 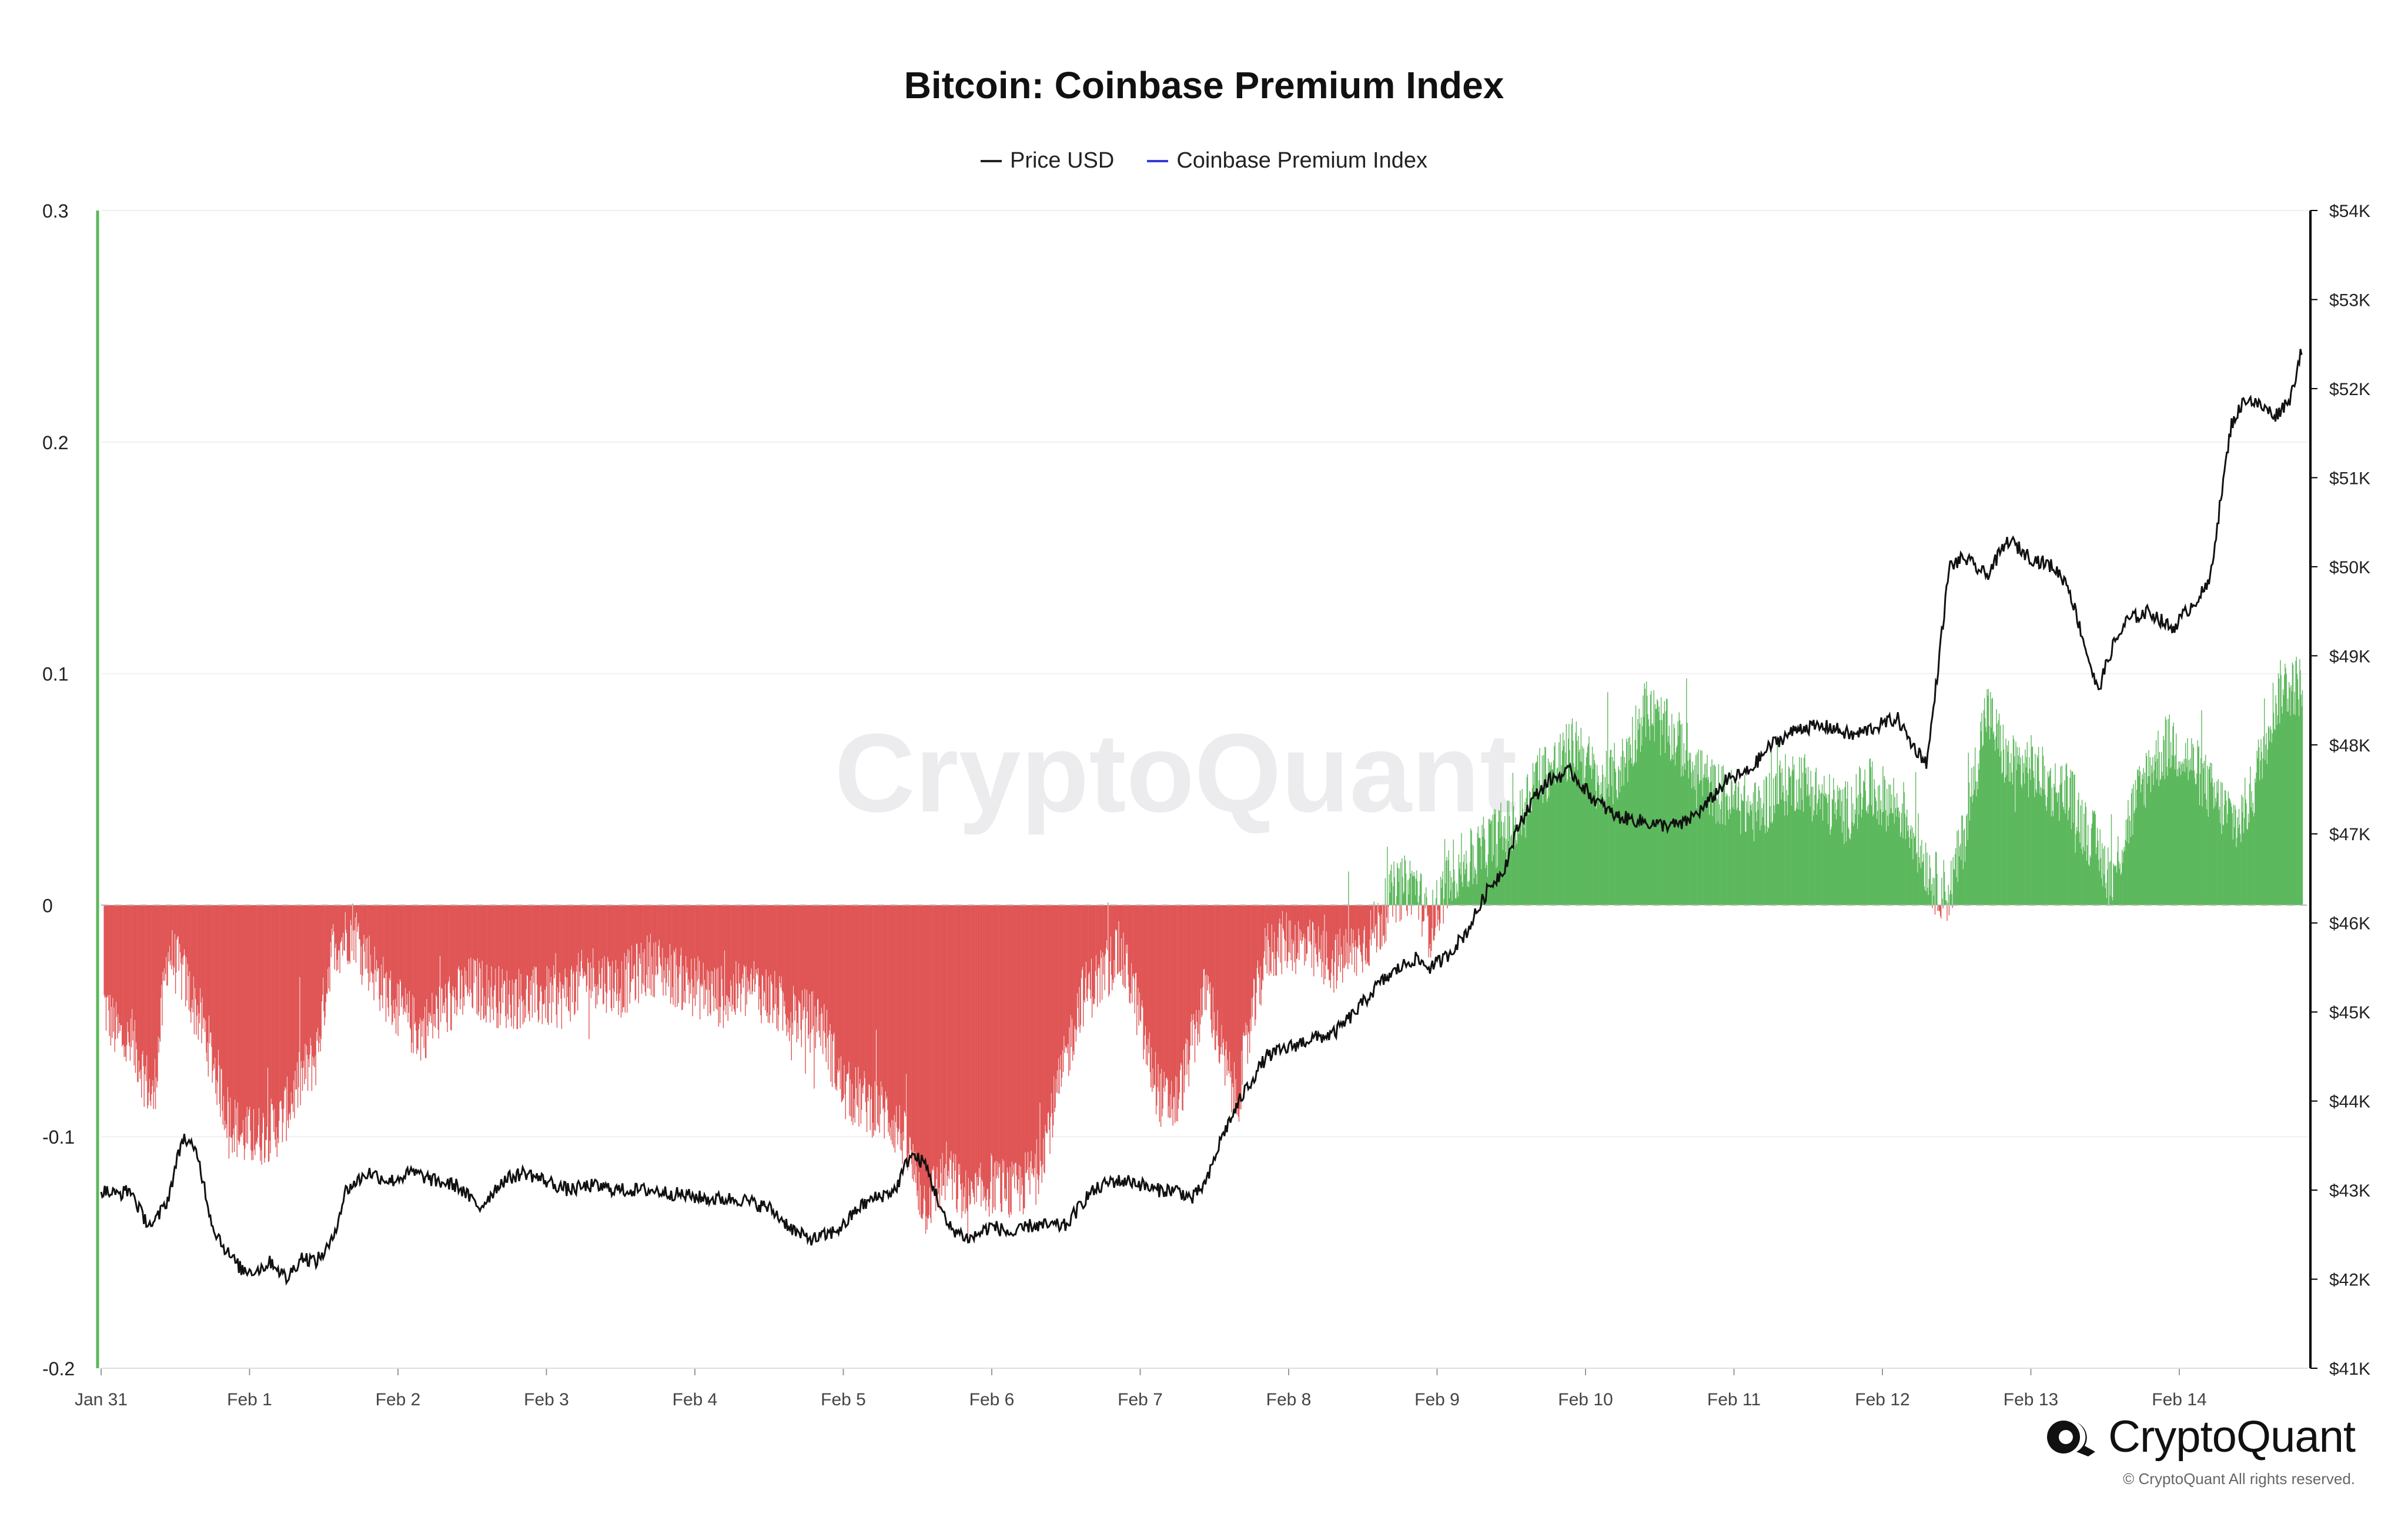 What do you see at coordinates (2349, 924) in the screenshot?
I see `right-tick-label: $46K` at bounding box center [2349, 924].